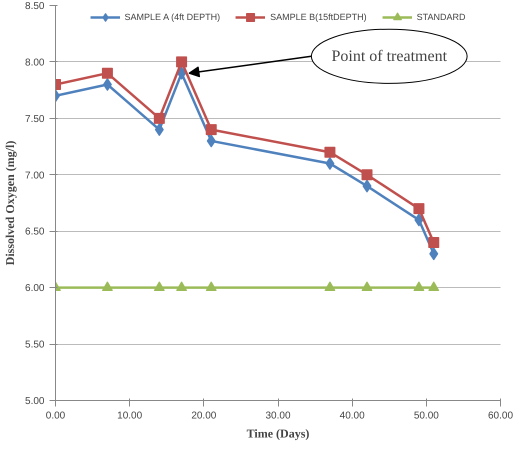 The height and width of the screenshot is (470, 532). I want to click on x-tick-label: 0.00, so click(56, 416).